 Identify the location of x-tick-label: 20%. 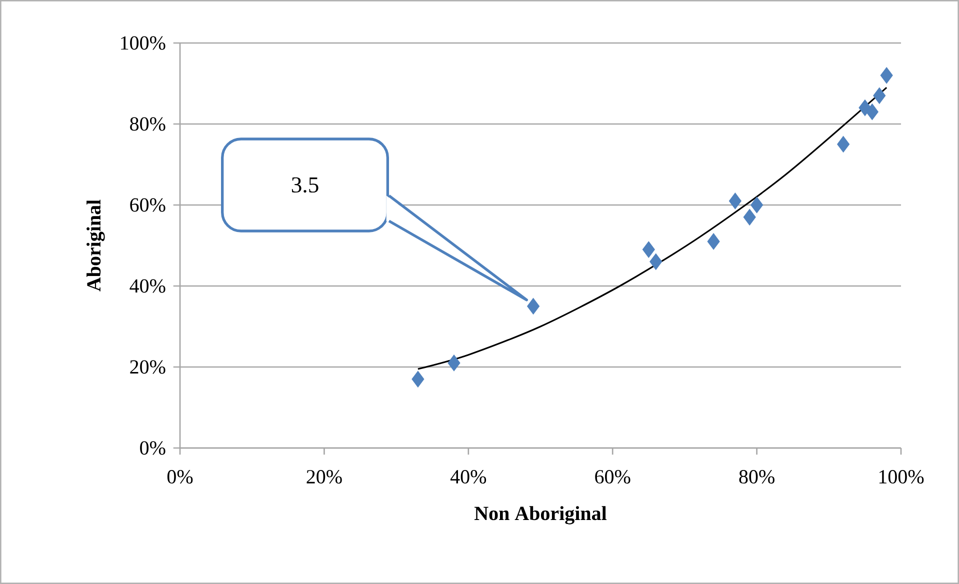
(324, 477).